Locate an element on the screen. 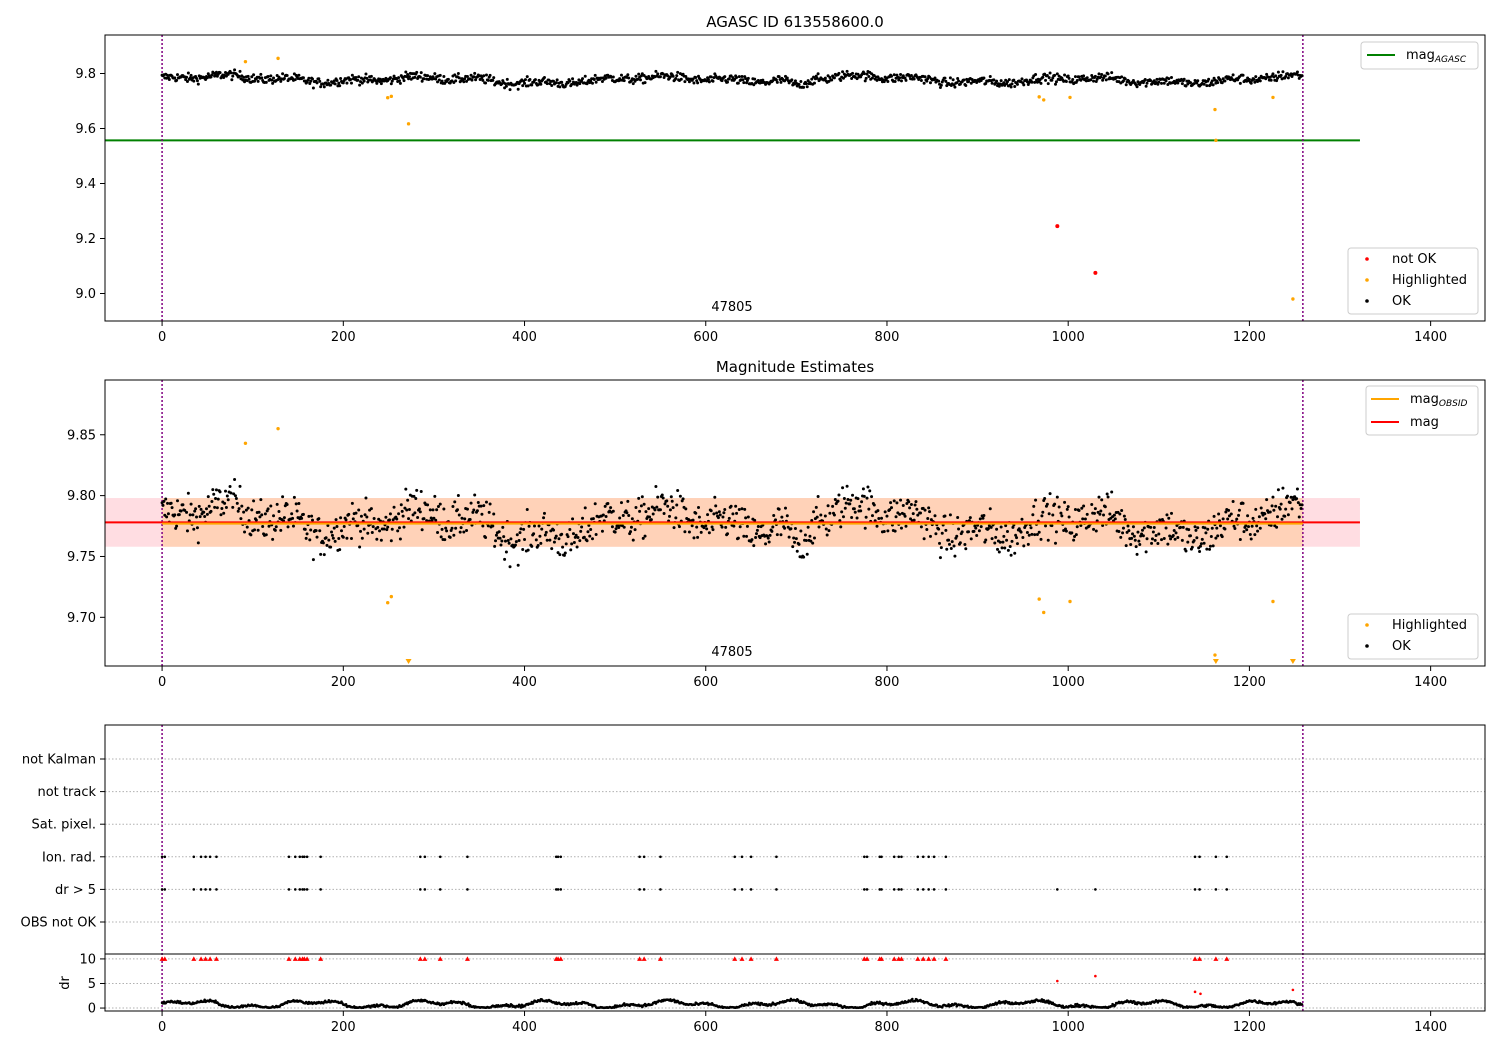 The height and width of the screenshot is (1050, 1500). legend-not-ok: not OK is located at coordinates (1414, 259).